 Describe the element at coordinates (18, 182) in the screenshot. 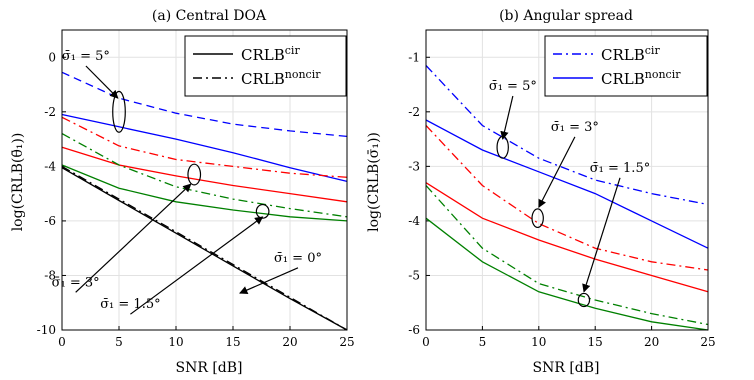

I see `y-axis-label: log(CRLB(θ̄₁))` at that location.